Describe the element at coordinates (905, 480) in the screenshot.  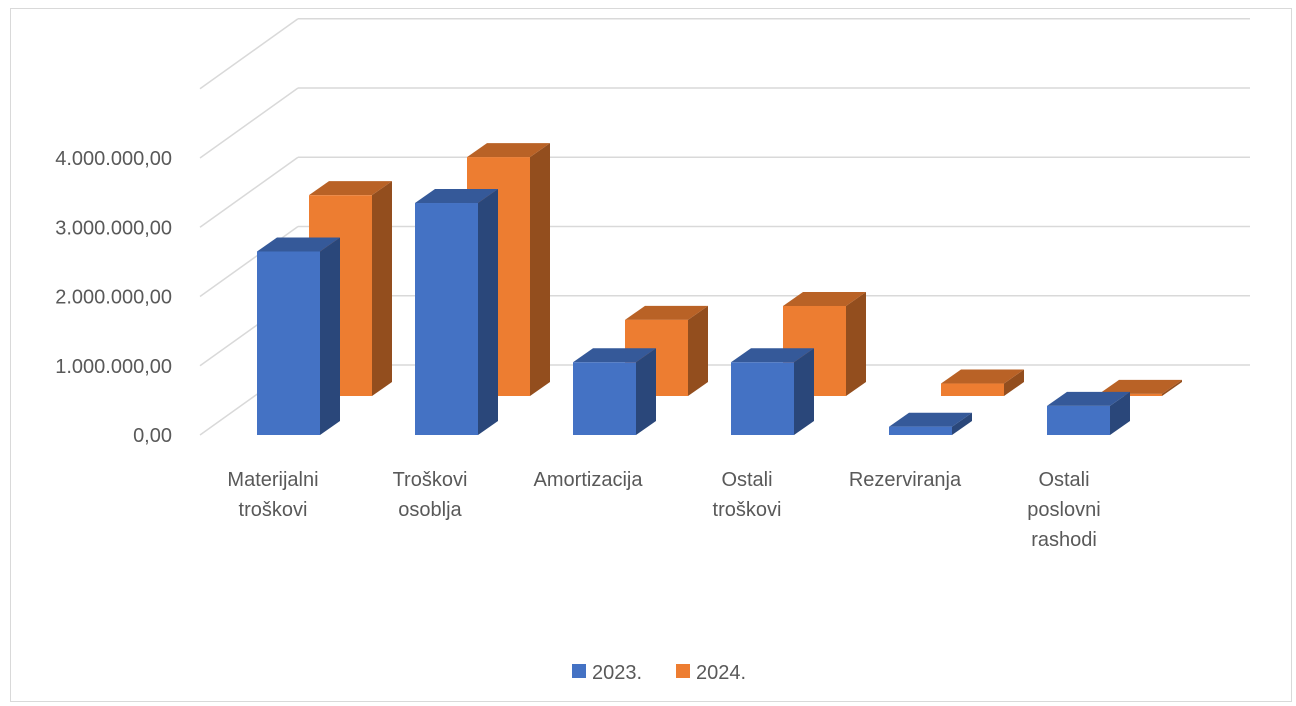
I see `x-tick-label: Rezerviranja` at that location.